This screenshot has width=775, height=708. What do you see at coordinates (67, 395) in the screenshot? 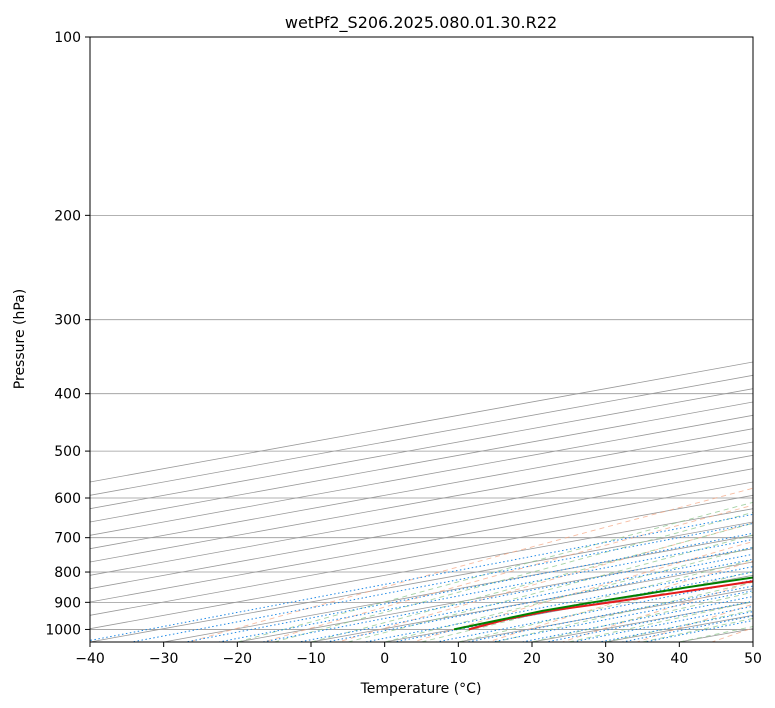
I see `y-tick-label: 400` at bounding box center [67, 395].